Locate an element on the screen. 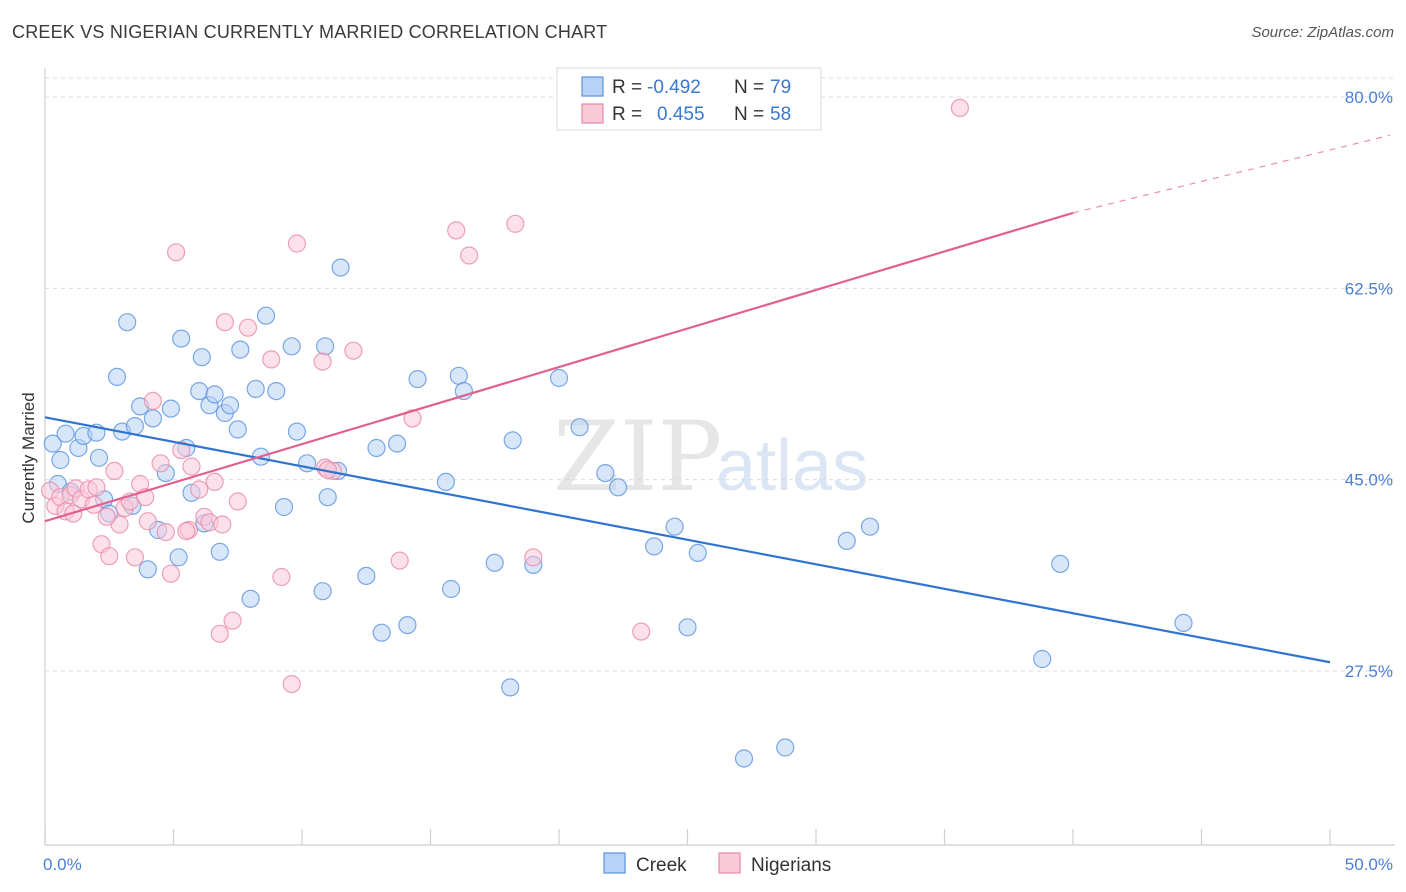 The image size is (1406, 892). watermark-atlas: atlas is located at coordinates (792, 466).